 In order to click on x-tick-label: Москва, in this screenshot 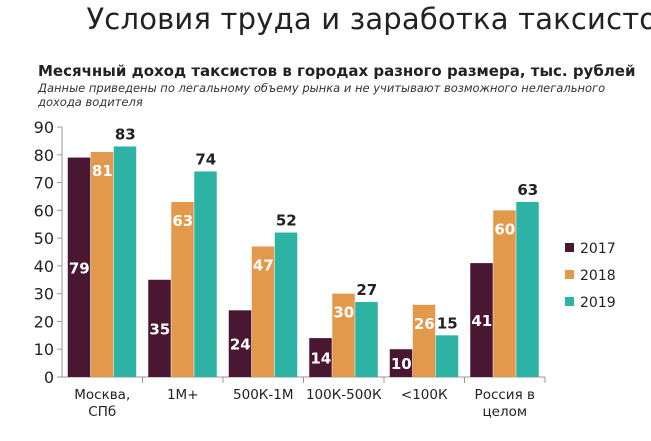, I will do `click(102, 395)`.